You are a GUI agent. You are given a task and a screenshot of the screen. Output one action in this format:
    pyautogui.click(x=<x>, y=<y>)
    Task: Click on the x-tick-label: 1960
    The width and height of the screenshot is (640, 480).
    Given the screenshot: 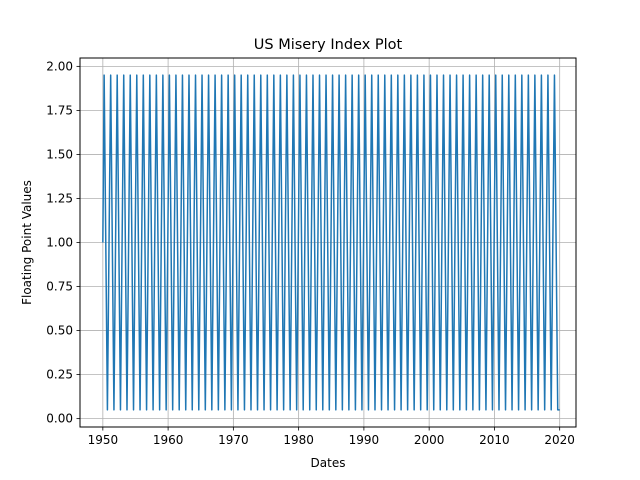 What is the action you would take?
    pyautogui.click(x=168, y=440)
    